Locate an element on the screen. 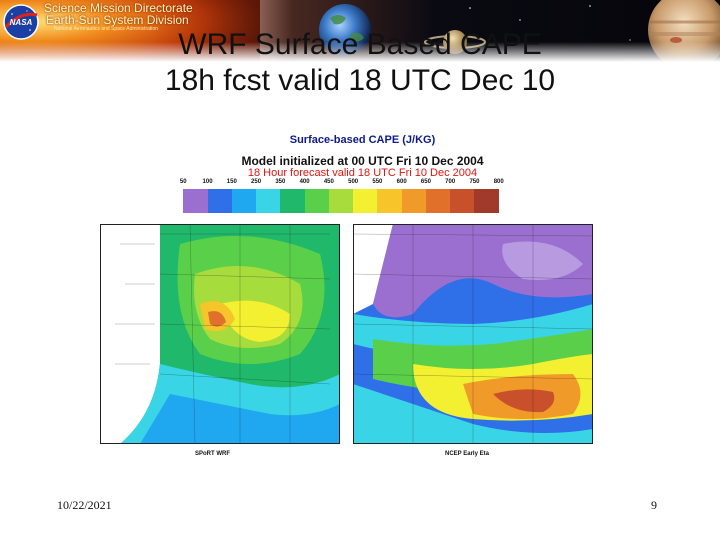 This screenshot has width=720, height=540. slide-title-line-1: WRF Surface Based CAPE is located at coordinates (360, 44).